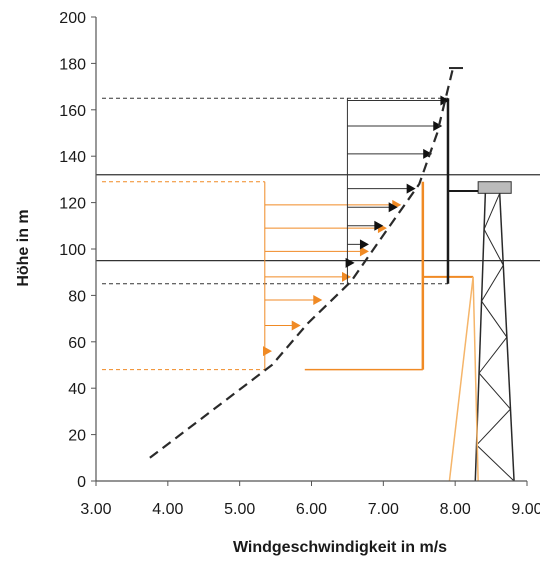 This screenshot has height=561, width=540. What do you see at coordinates (72, 204) in the screenshot?
I see `y-tick-label: 120` at bounding box center [72, 204].